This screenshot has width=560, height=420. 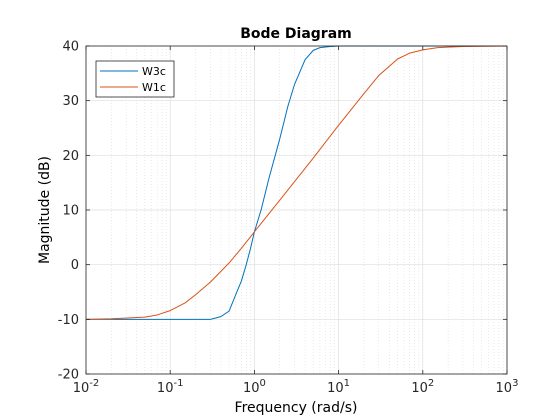 What do you see at coordinates (170, 387) in the screenshot?
I see `x-tick-label: 10⁻¹` at bounding box center [170, 387].